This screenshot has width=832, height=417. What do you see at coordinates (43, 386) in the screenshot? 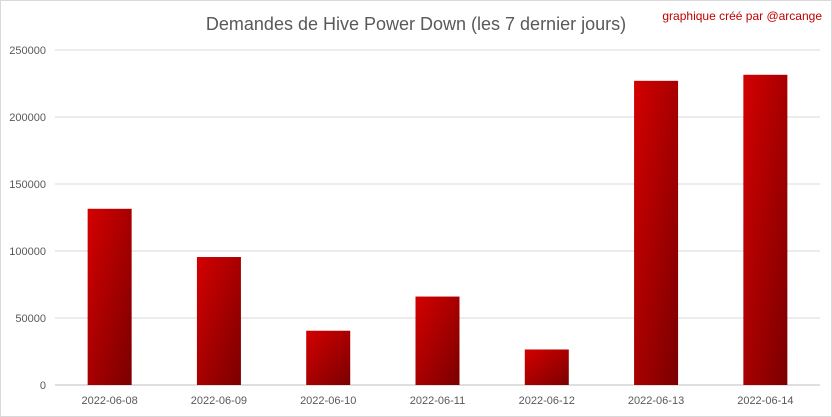
I see `y-tick-label: 0` at bounding box center [43, 386].